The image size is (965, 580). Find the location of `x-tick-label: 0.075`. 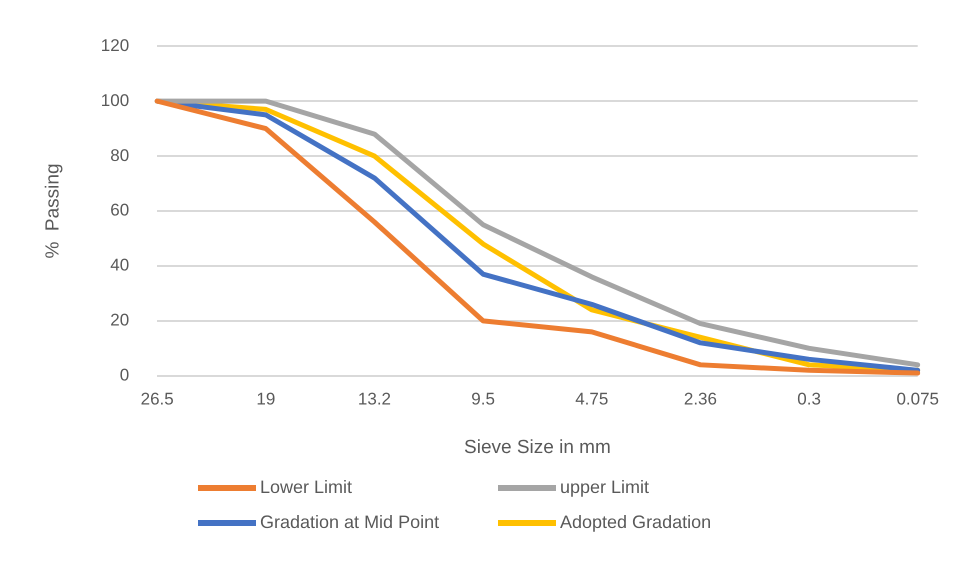

x-tick-label: 0.075 is located at coordinates (918, 399).